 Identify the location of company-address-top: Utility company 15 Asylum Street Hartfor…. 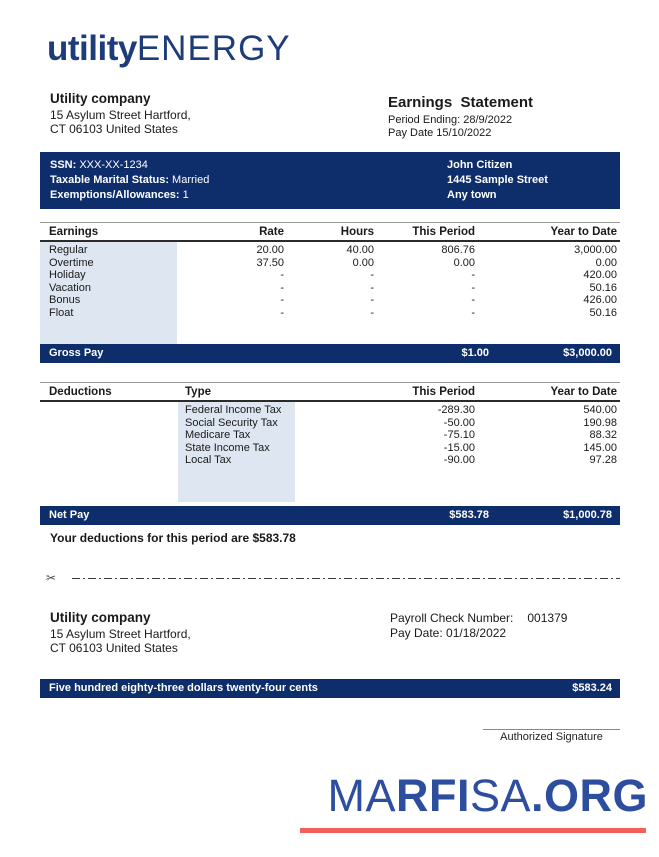
(120, 113).